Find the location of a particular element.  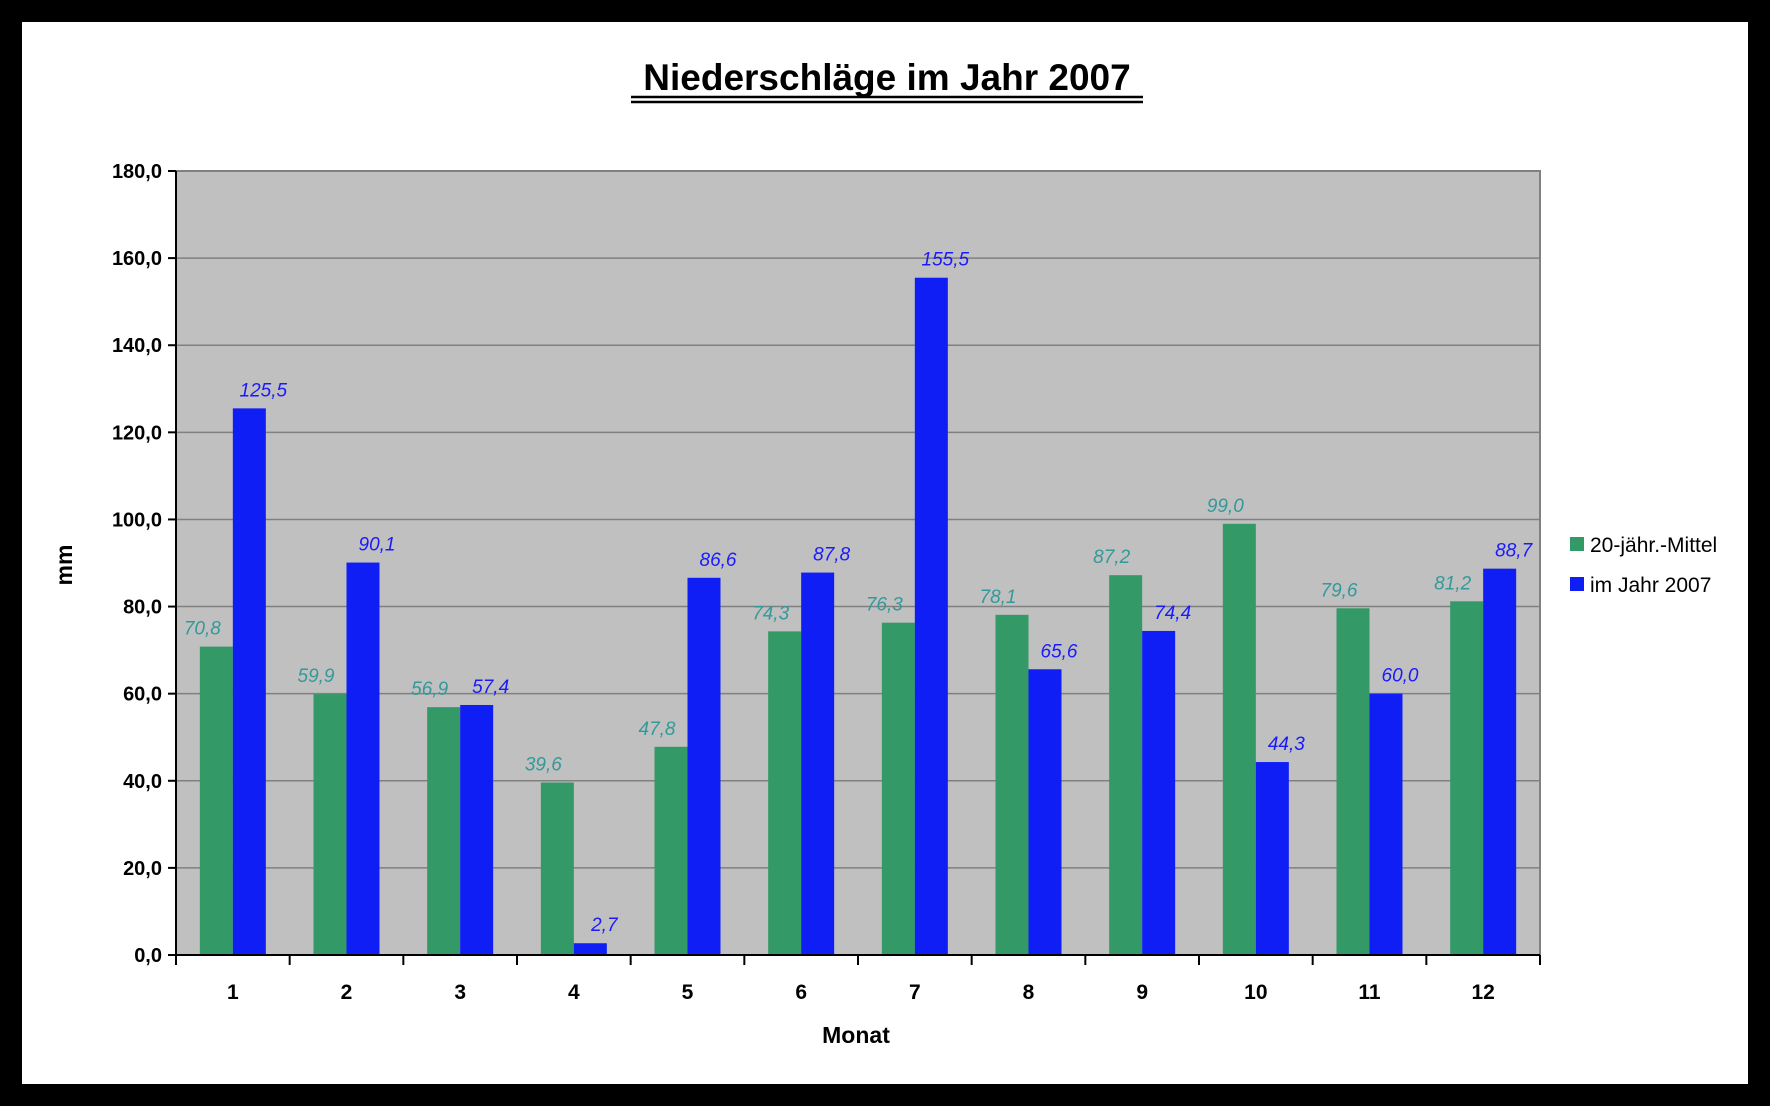

data-label: 87,2 is located at coordinates (1111, 557).